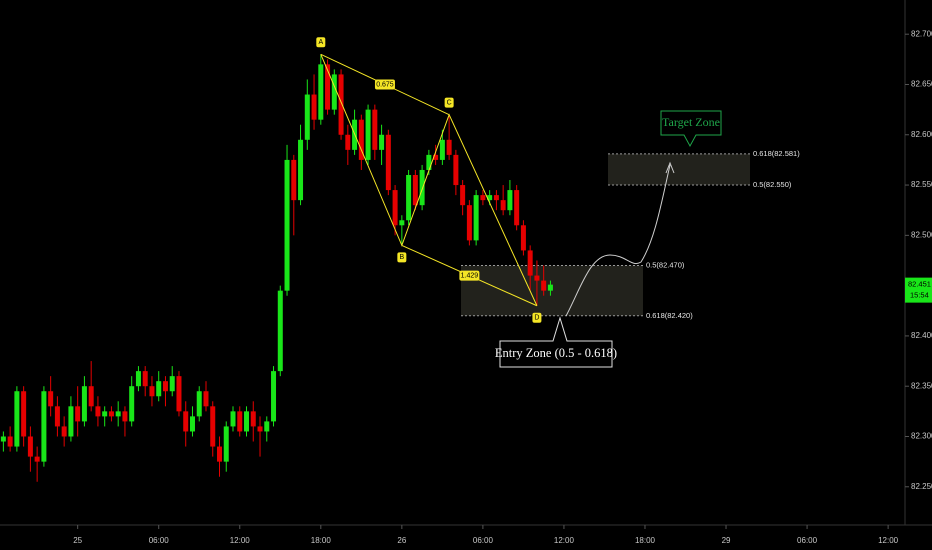 This screenshot has width=932, height=550. I want to click on target-callout, so click(691, 129).